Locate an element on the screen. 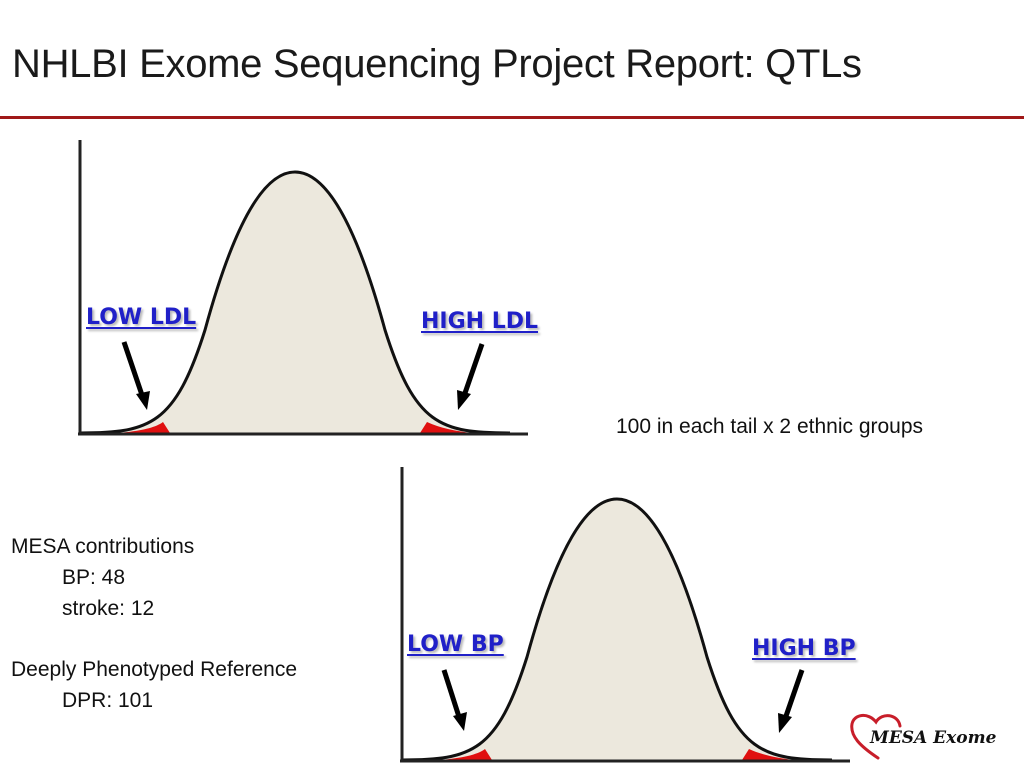  ldl-high-arrow is located at coordinates (473, 370).